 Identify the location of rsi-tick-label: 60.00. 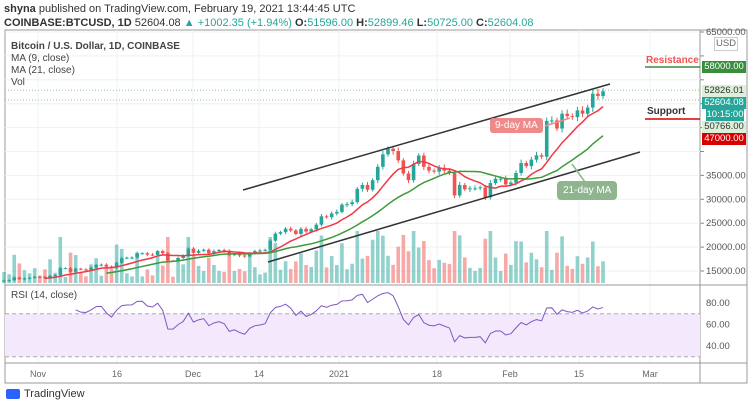
(718, 325).